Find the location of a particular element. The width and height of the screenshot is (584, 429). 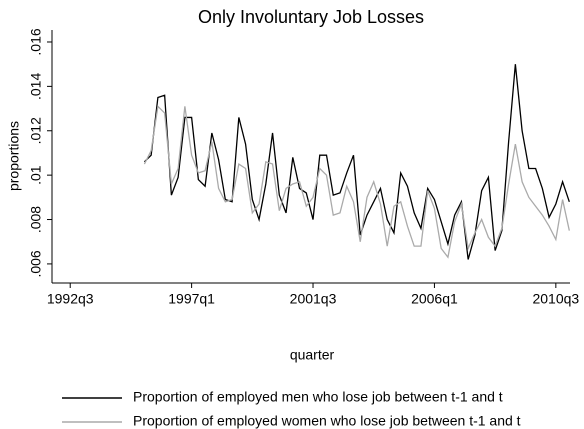

y-tick-label: .012 is located at coordinates (36, 130).